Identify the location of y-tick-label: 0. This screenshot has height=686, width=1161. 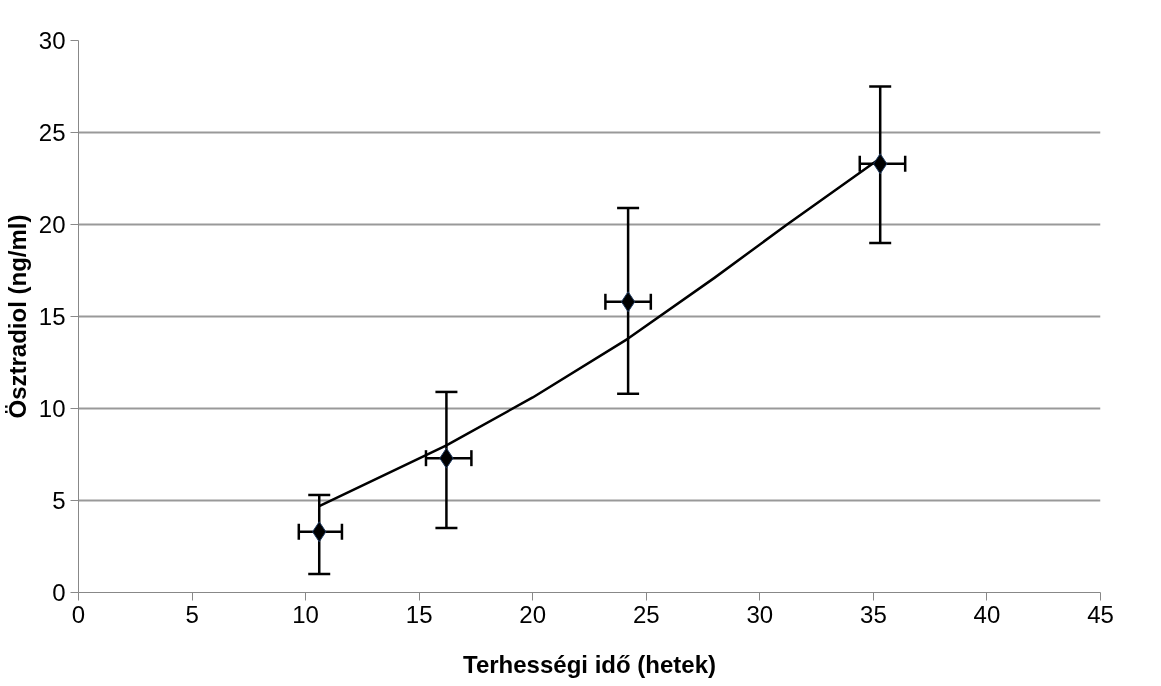
(59, 592).